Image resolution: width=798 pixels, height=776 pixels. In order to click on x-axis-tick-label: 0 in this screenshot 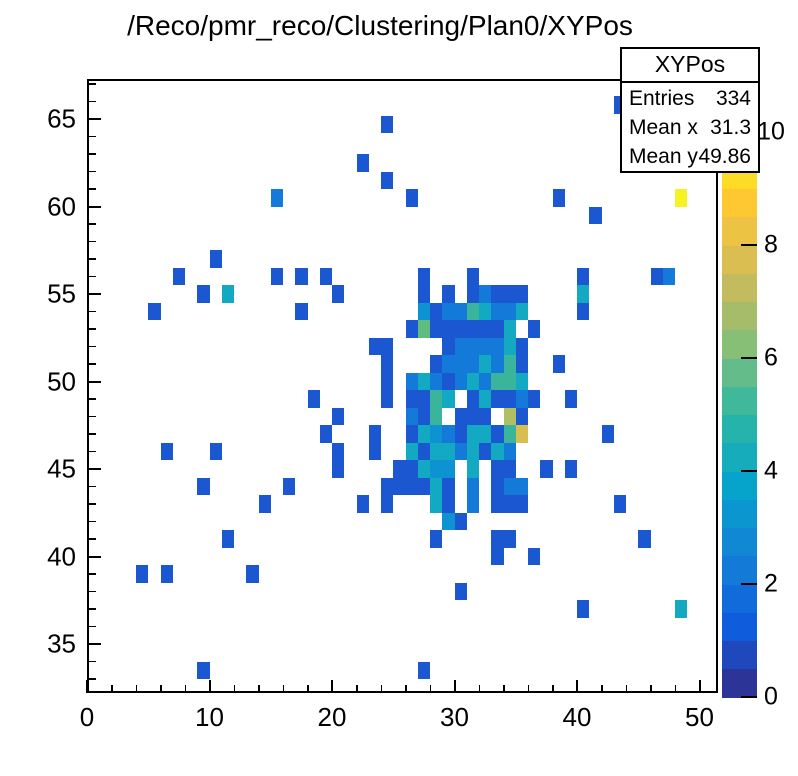, I will do `click(87, 717)`.